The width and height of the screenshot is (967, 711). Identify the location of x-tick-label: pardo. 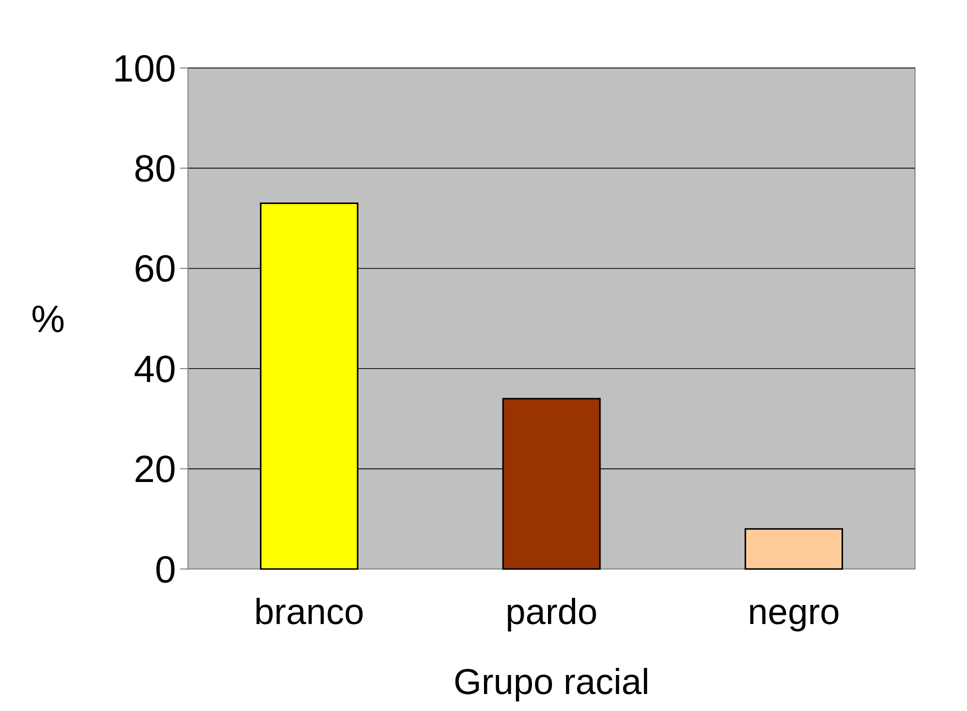
(551, 611).